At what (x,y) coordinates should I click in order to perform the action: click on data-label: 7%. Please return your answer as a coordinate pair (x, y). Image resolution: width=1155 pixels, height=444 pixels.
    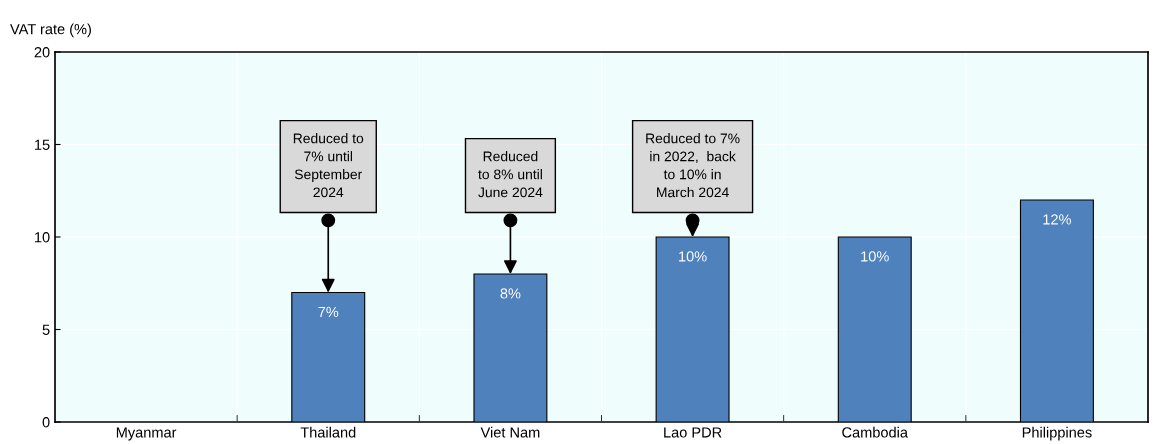
    Looking at the image, I should click on (328, 312).